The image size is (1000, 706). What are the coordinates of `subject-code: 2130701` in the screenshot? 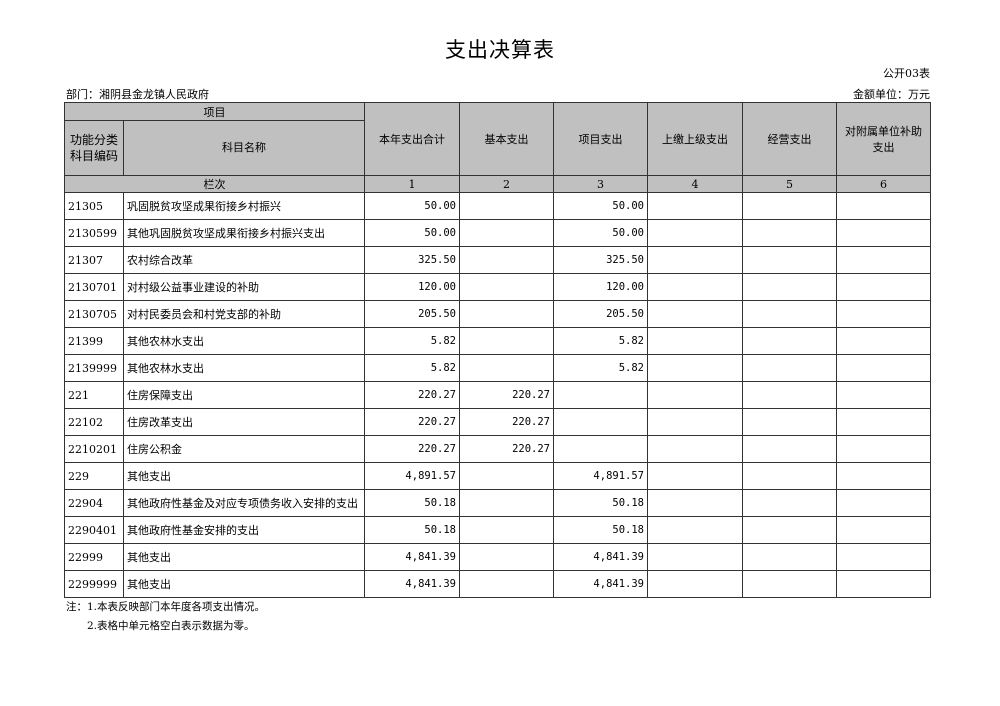 It's located at (94, 287).